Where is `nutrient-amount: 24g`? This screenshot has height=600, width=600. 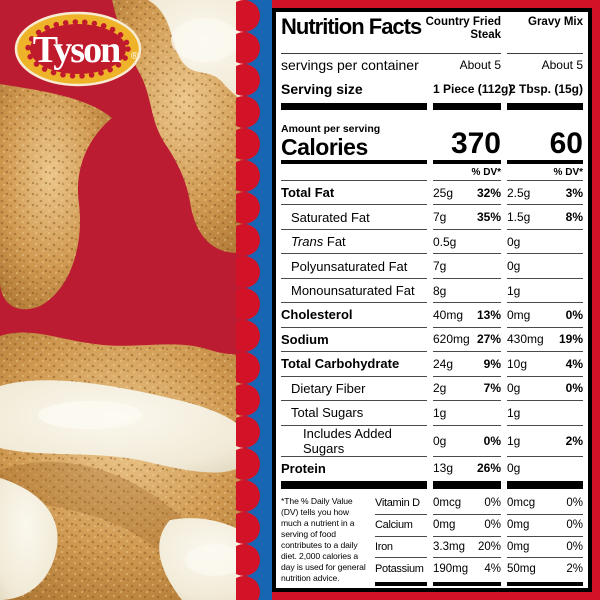 nutrient-amount: 24g is located at coordinates (443, 363).